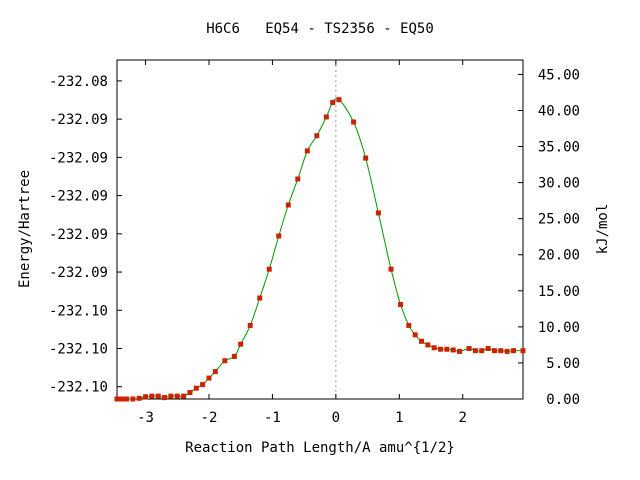 This screenshot has width=640, height=480. What do you see at coordinates (272, 418) in the screenshot?
I see `x-tick-label: -1` at bounding box center [272, 418].